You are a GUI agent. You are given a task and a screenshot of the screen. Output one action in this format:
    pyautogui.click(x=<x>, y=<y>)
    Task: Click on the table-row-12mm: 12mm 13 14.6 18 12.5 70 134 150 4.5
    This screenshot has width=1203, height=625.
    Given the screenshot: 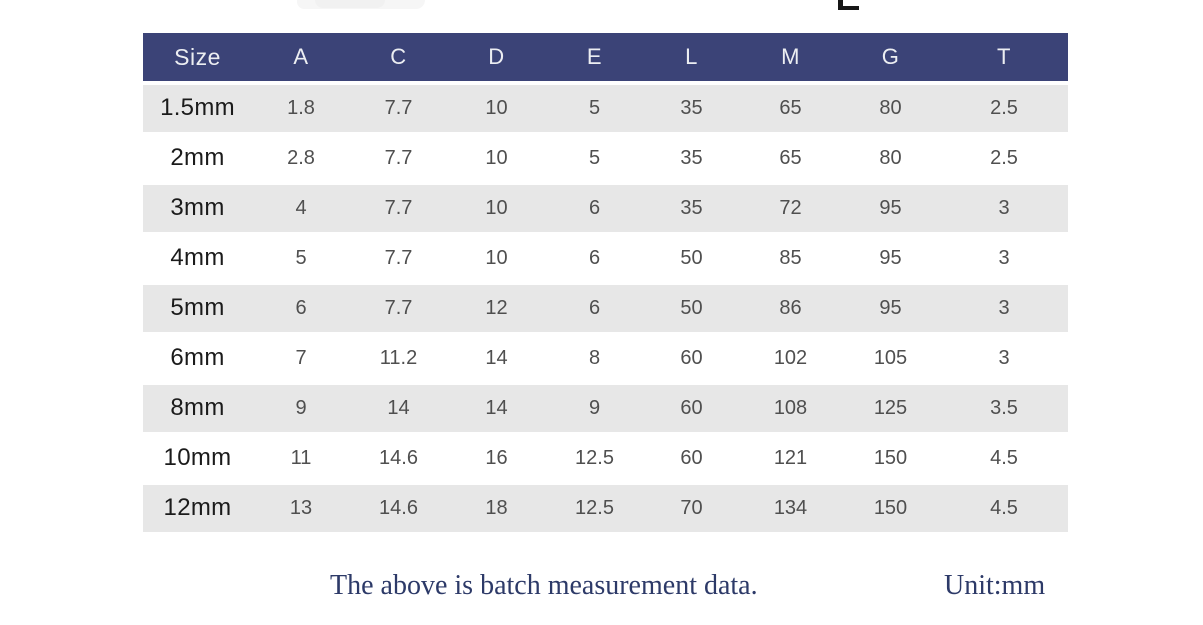 What is the action you would take?
    pyautogui.click(x=605, y=509)
    